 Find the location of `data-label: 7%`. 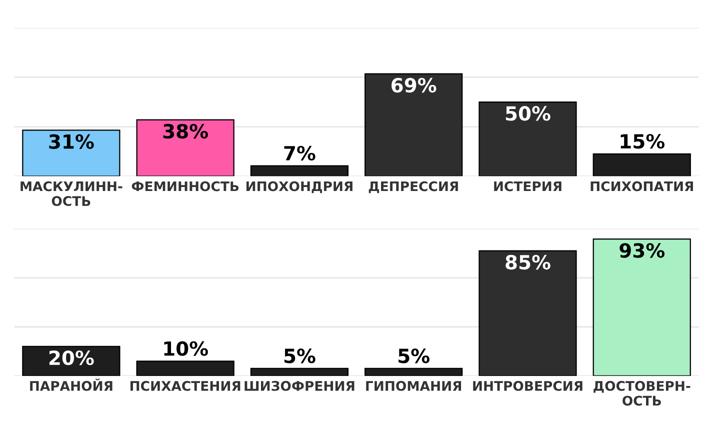

data-label: 7% is located at coordinates (300, 153).